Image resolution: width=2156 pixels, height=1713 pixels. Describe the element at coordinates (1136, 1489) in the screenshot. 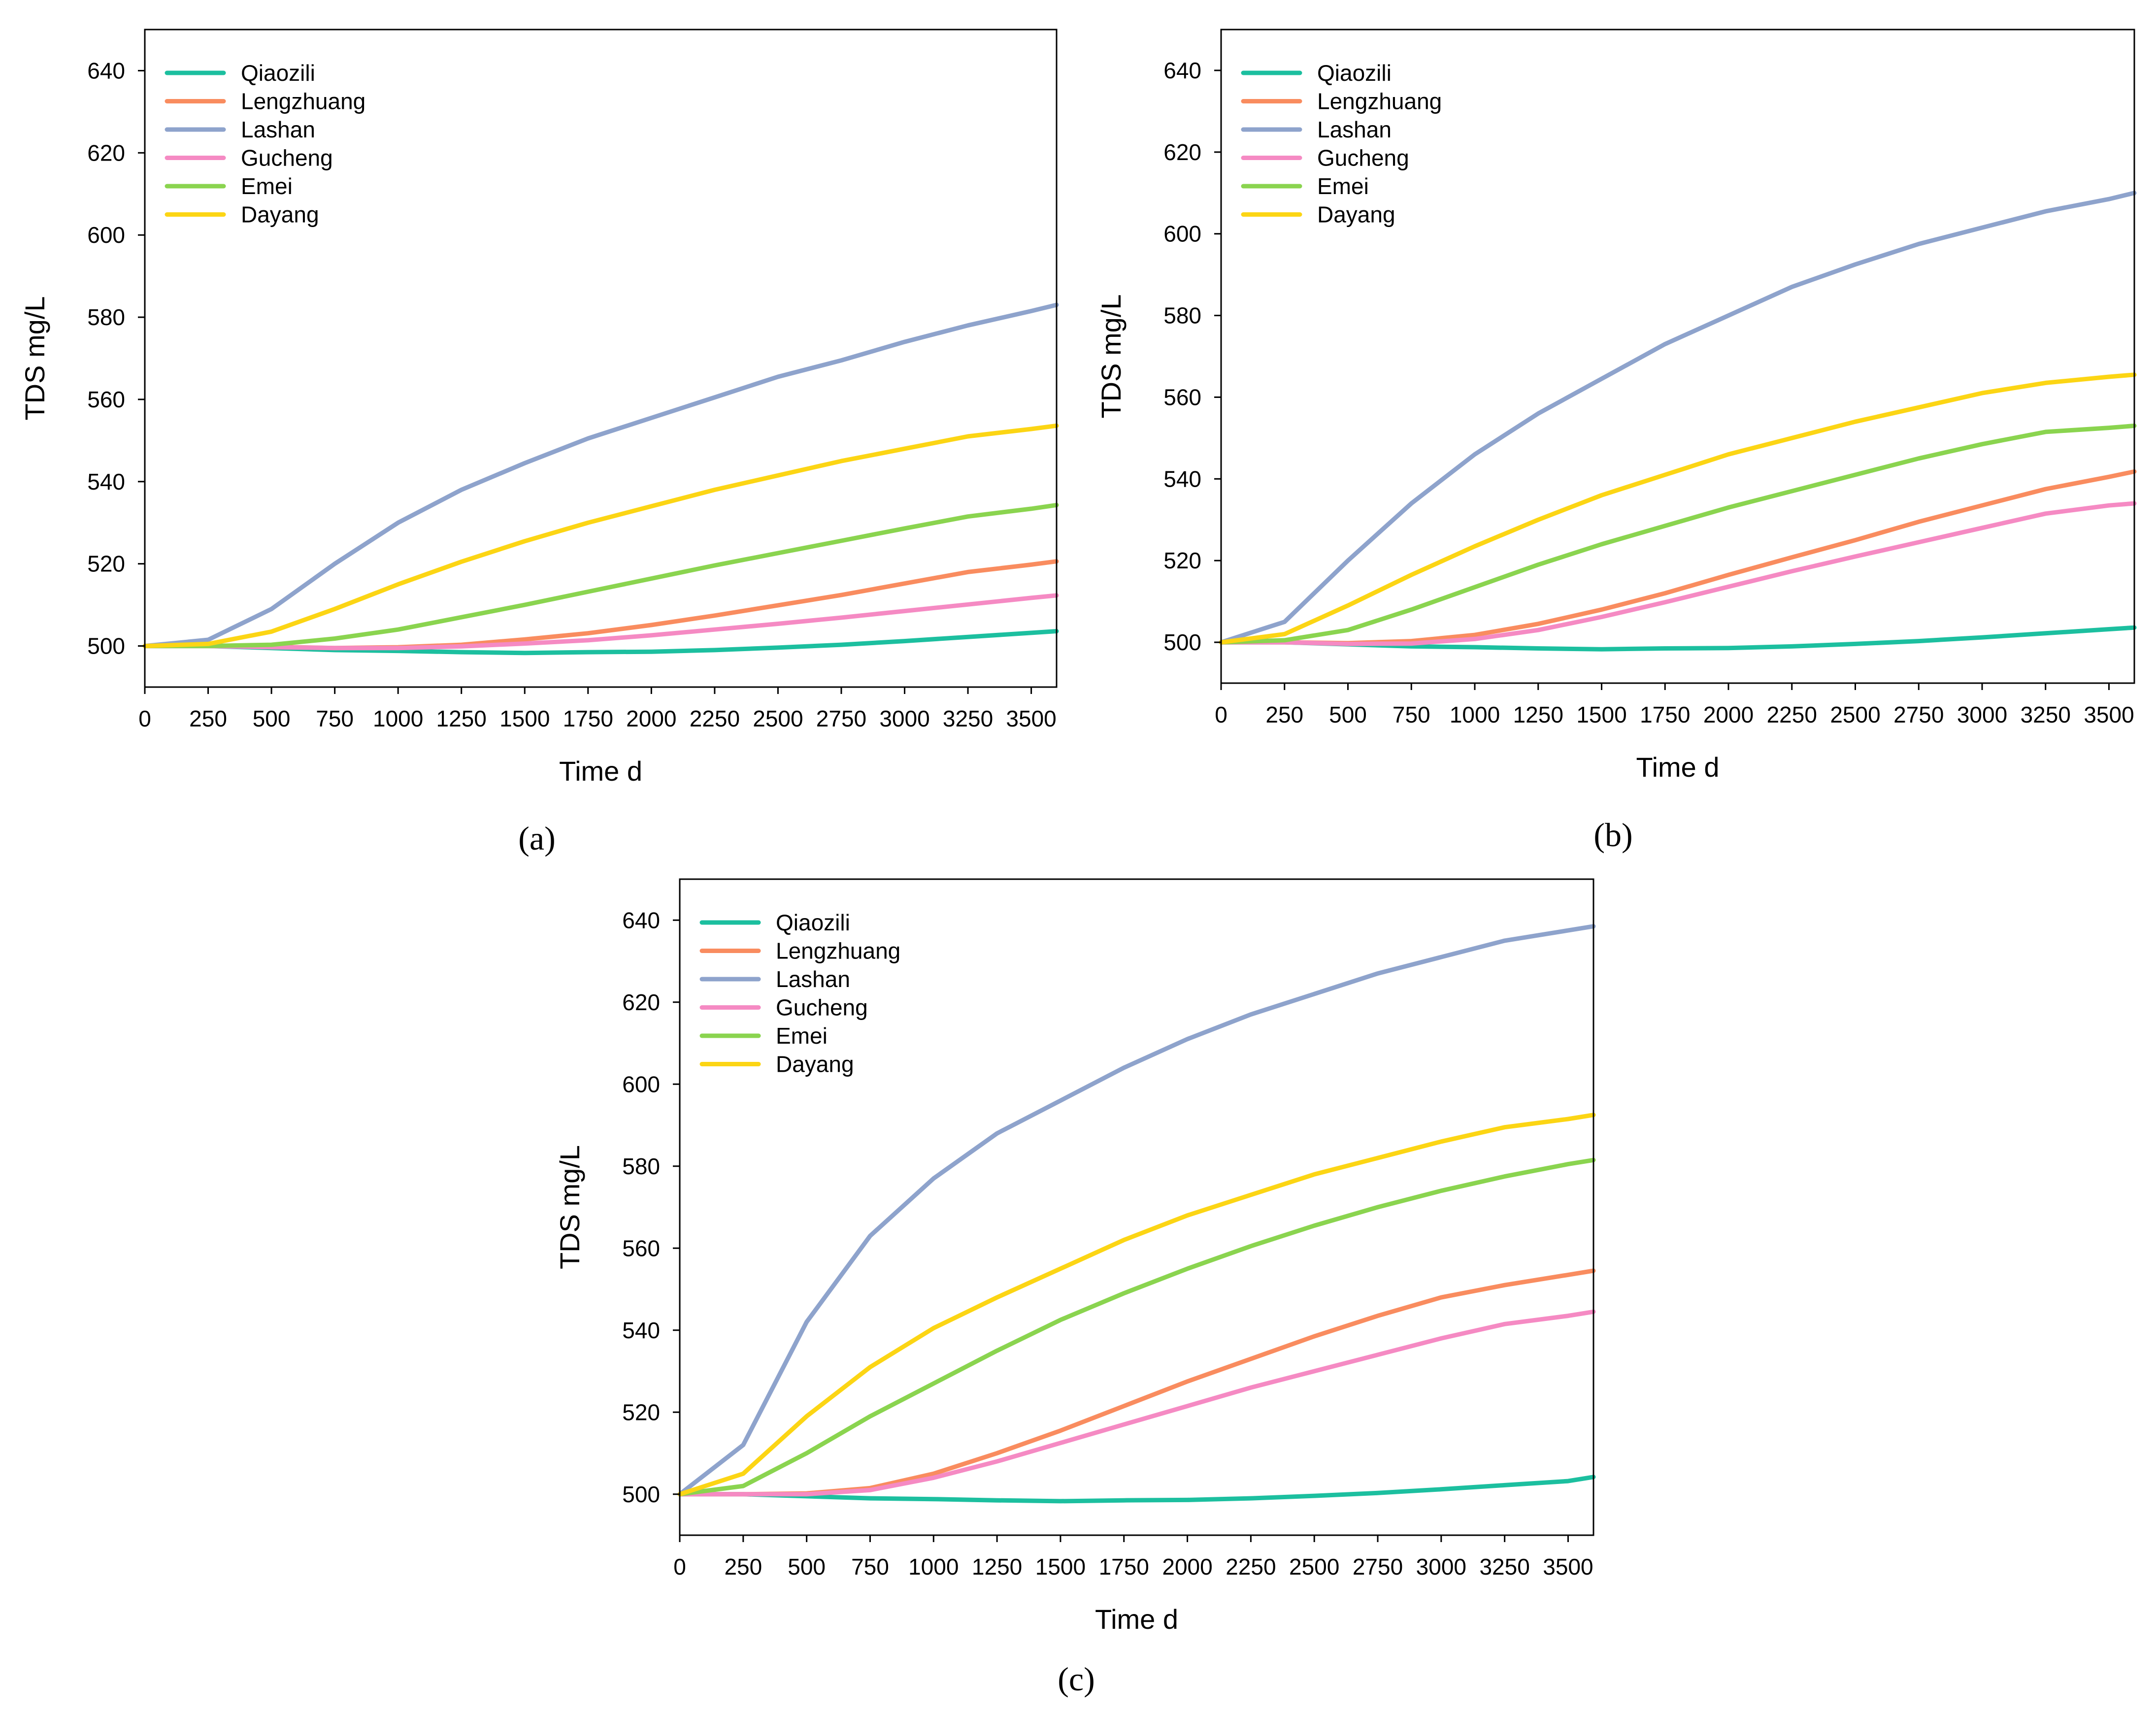

I see `series-line-qiaozili` at that location.